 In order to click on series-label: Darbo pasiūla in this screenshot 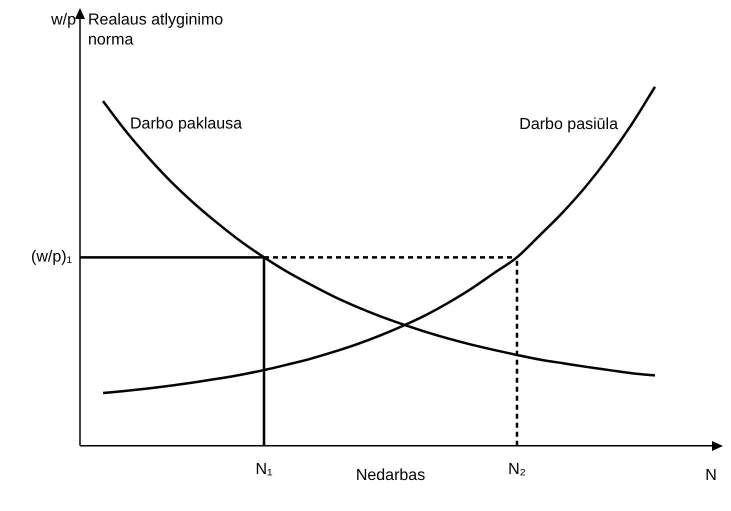, I will do `click(568, 125)`.